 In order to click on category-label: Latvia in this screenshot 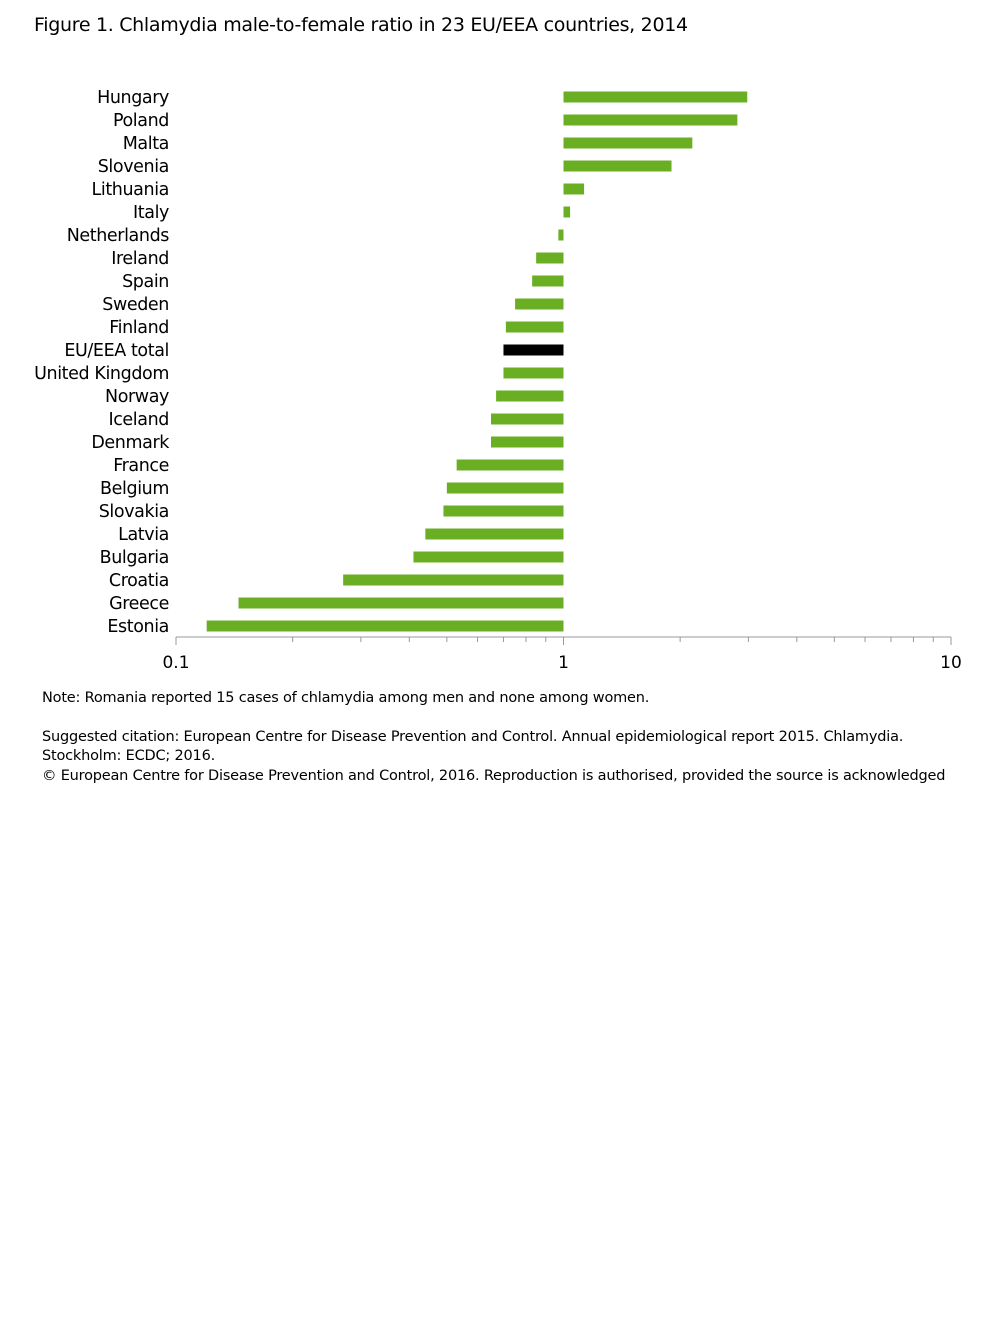, I will do `click(143, 535)`.